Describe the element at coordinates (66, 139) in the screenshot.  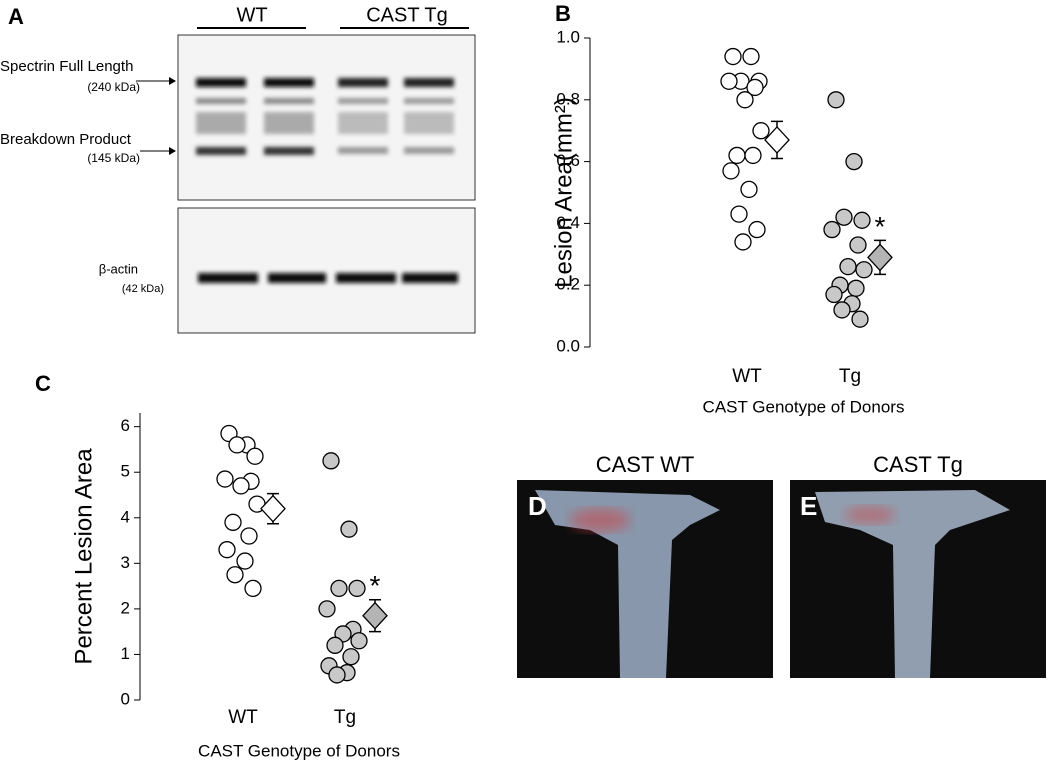
I see `band-name: Breakdown Product` at that location.